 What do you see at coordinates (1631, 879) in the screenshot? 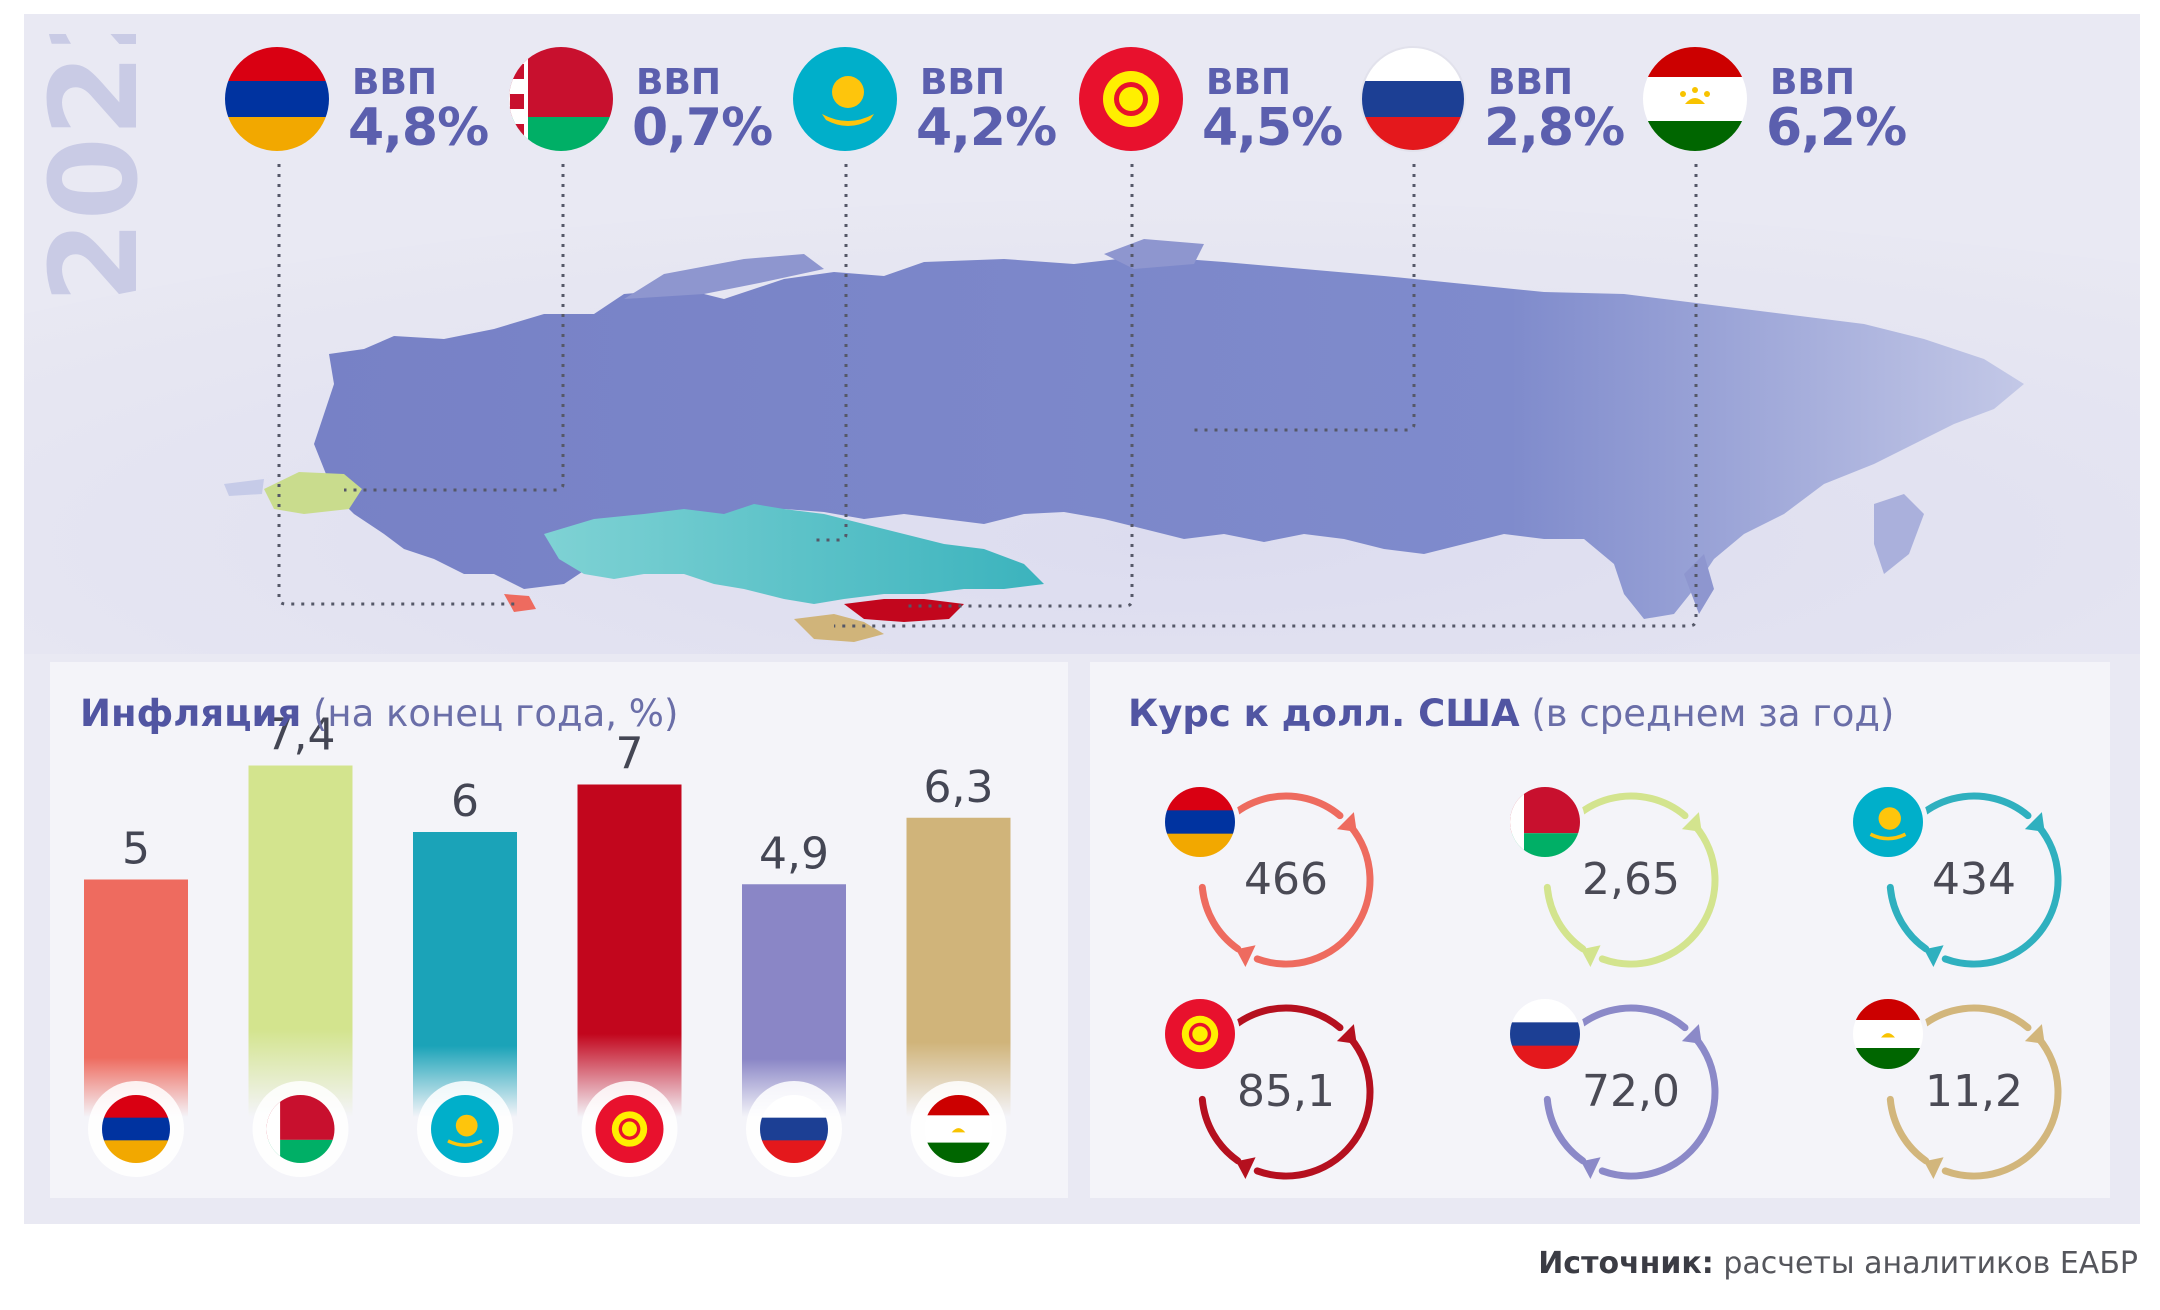
I see `exchange-rate-value: 2,65` at bounding box center [1631, 879].